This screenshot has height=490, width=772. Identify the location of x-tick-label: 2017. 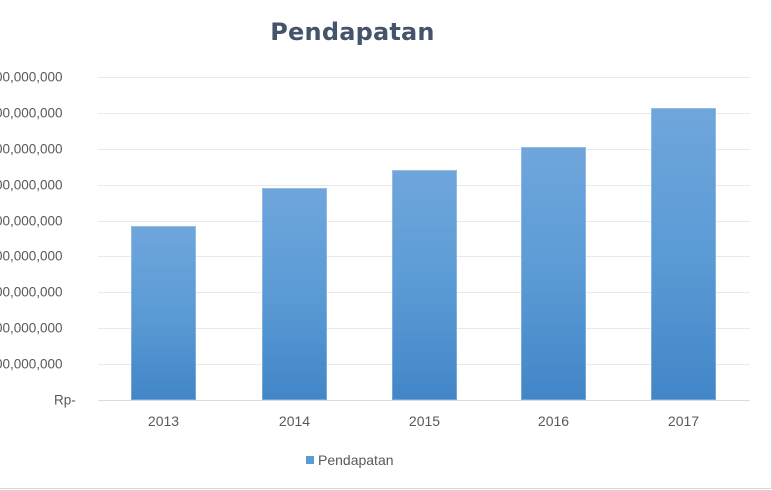
(683, 421).